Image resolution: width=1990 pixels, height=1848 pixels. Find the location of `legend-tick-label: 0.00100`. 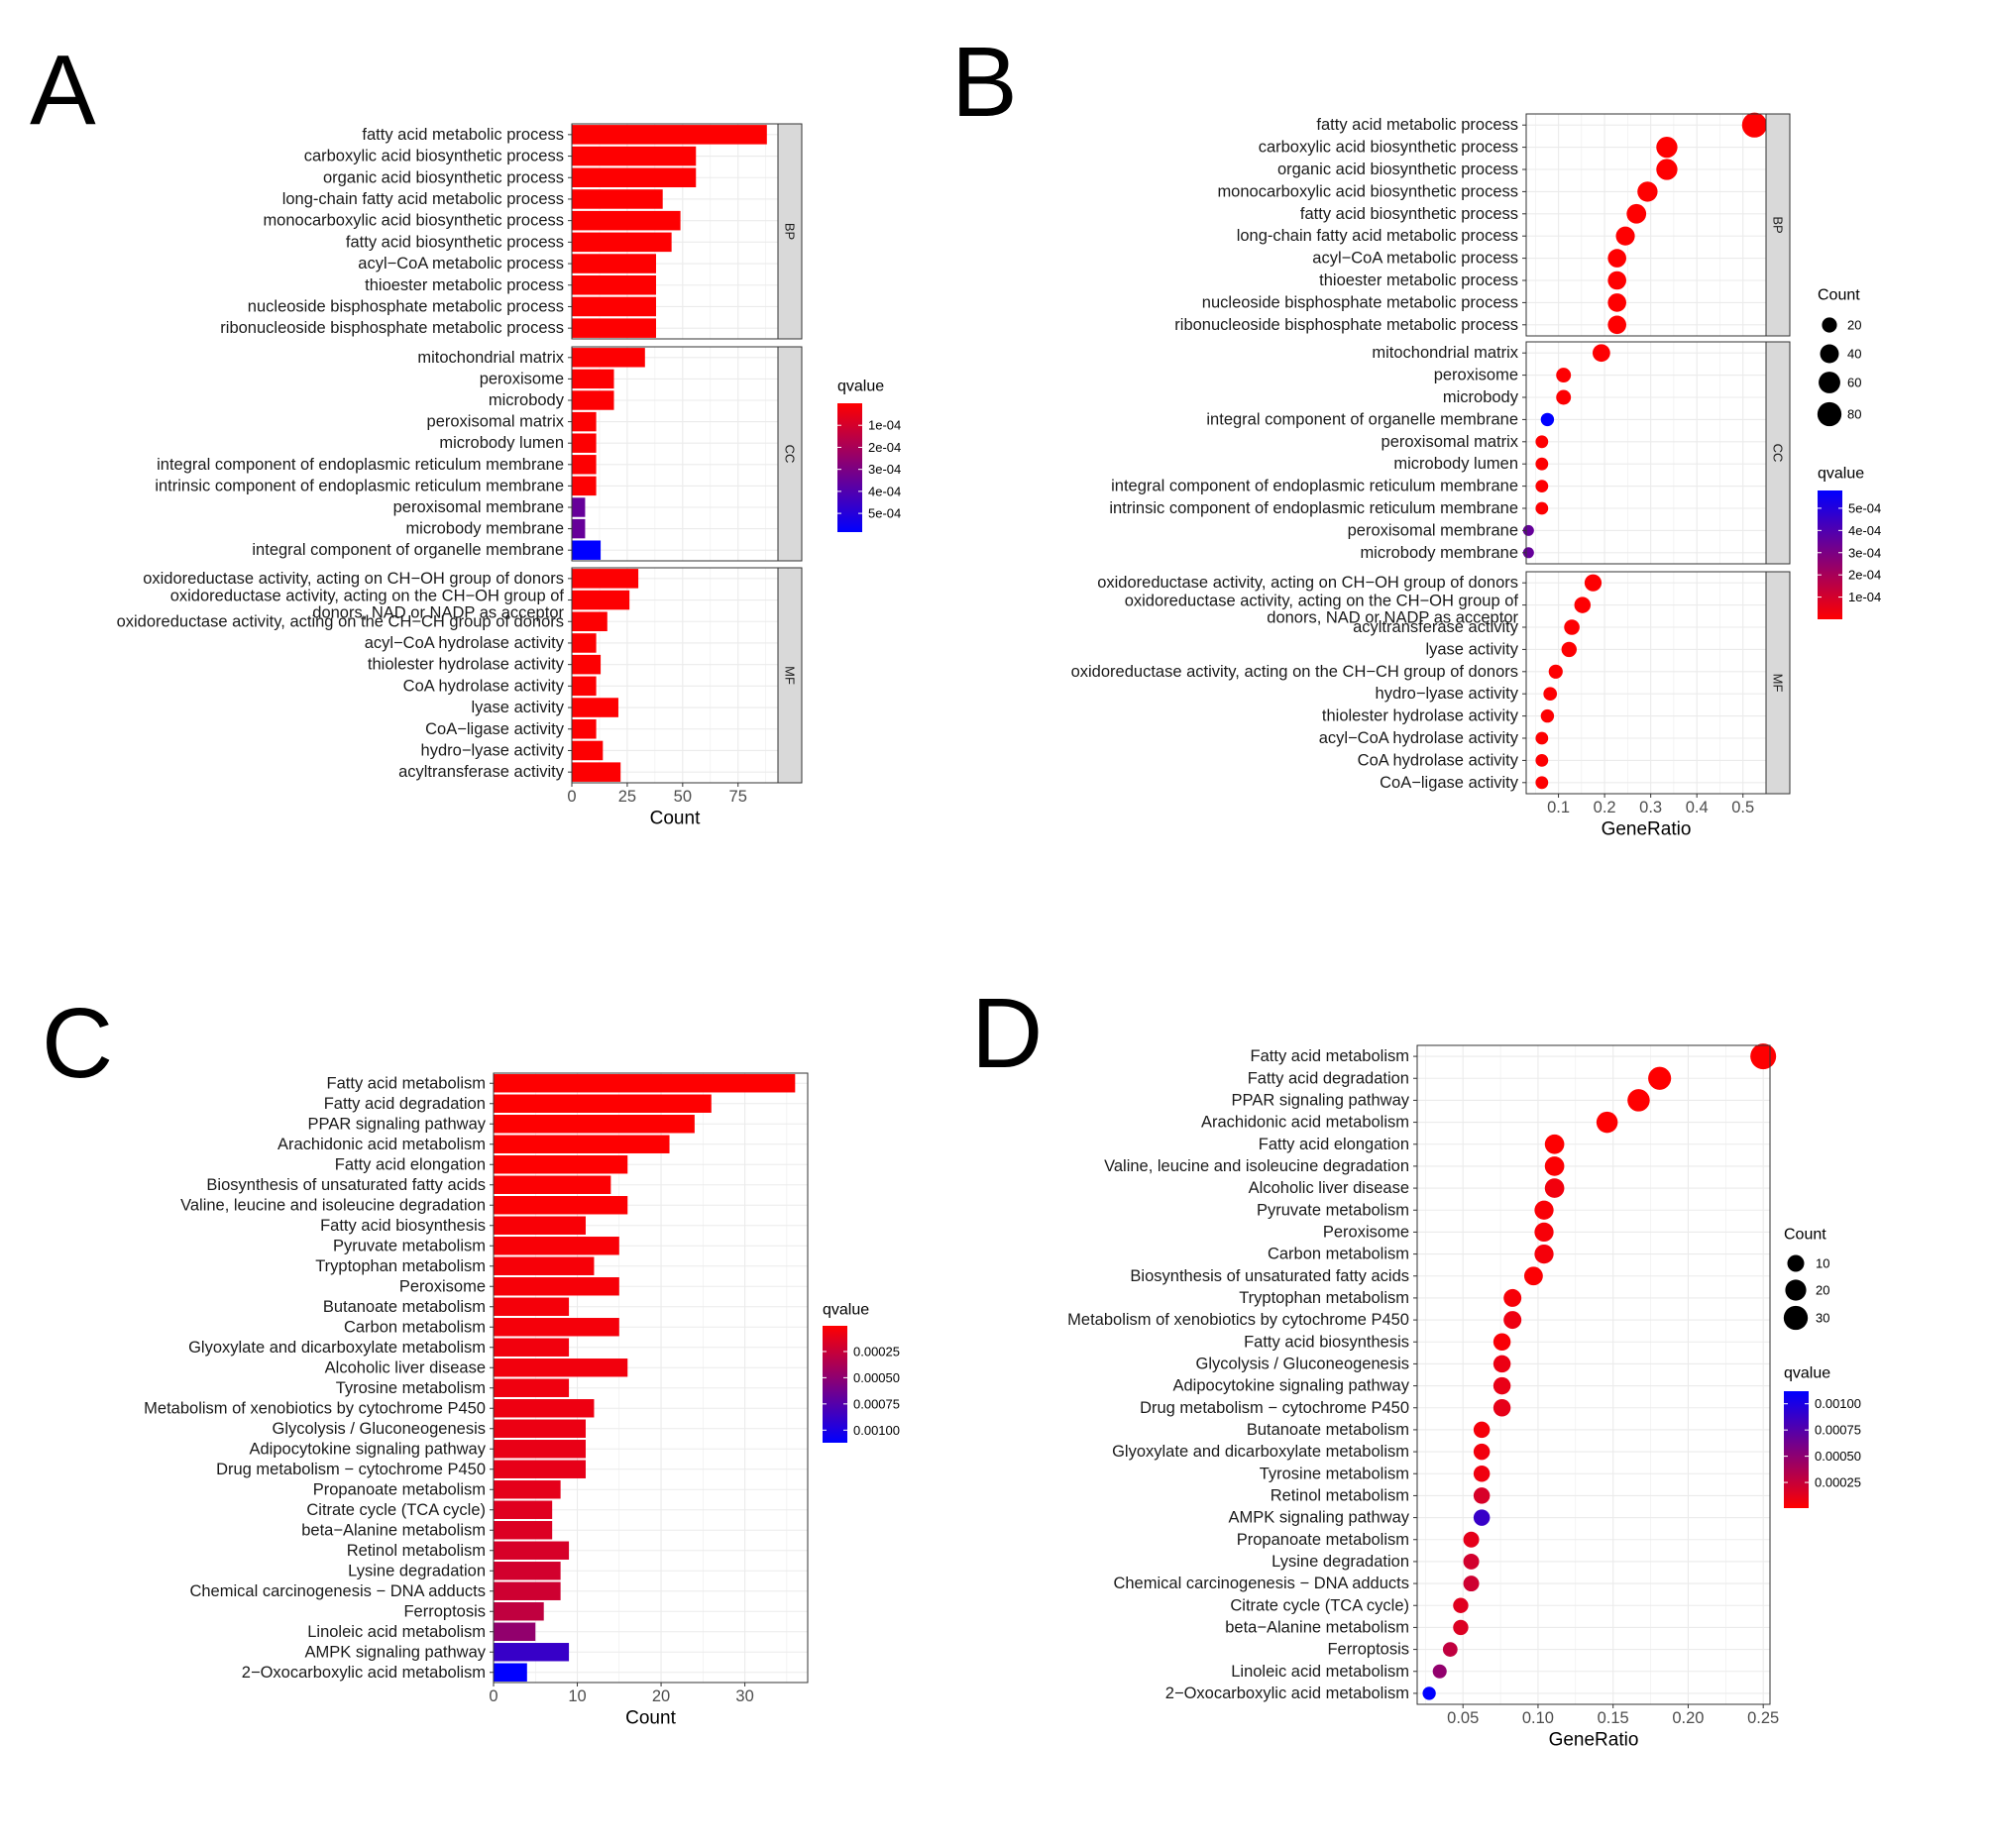

legend-tick-label: 0.00100 is located at coordinates (876, 1430).